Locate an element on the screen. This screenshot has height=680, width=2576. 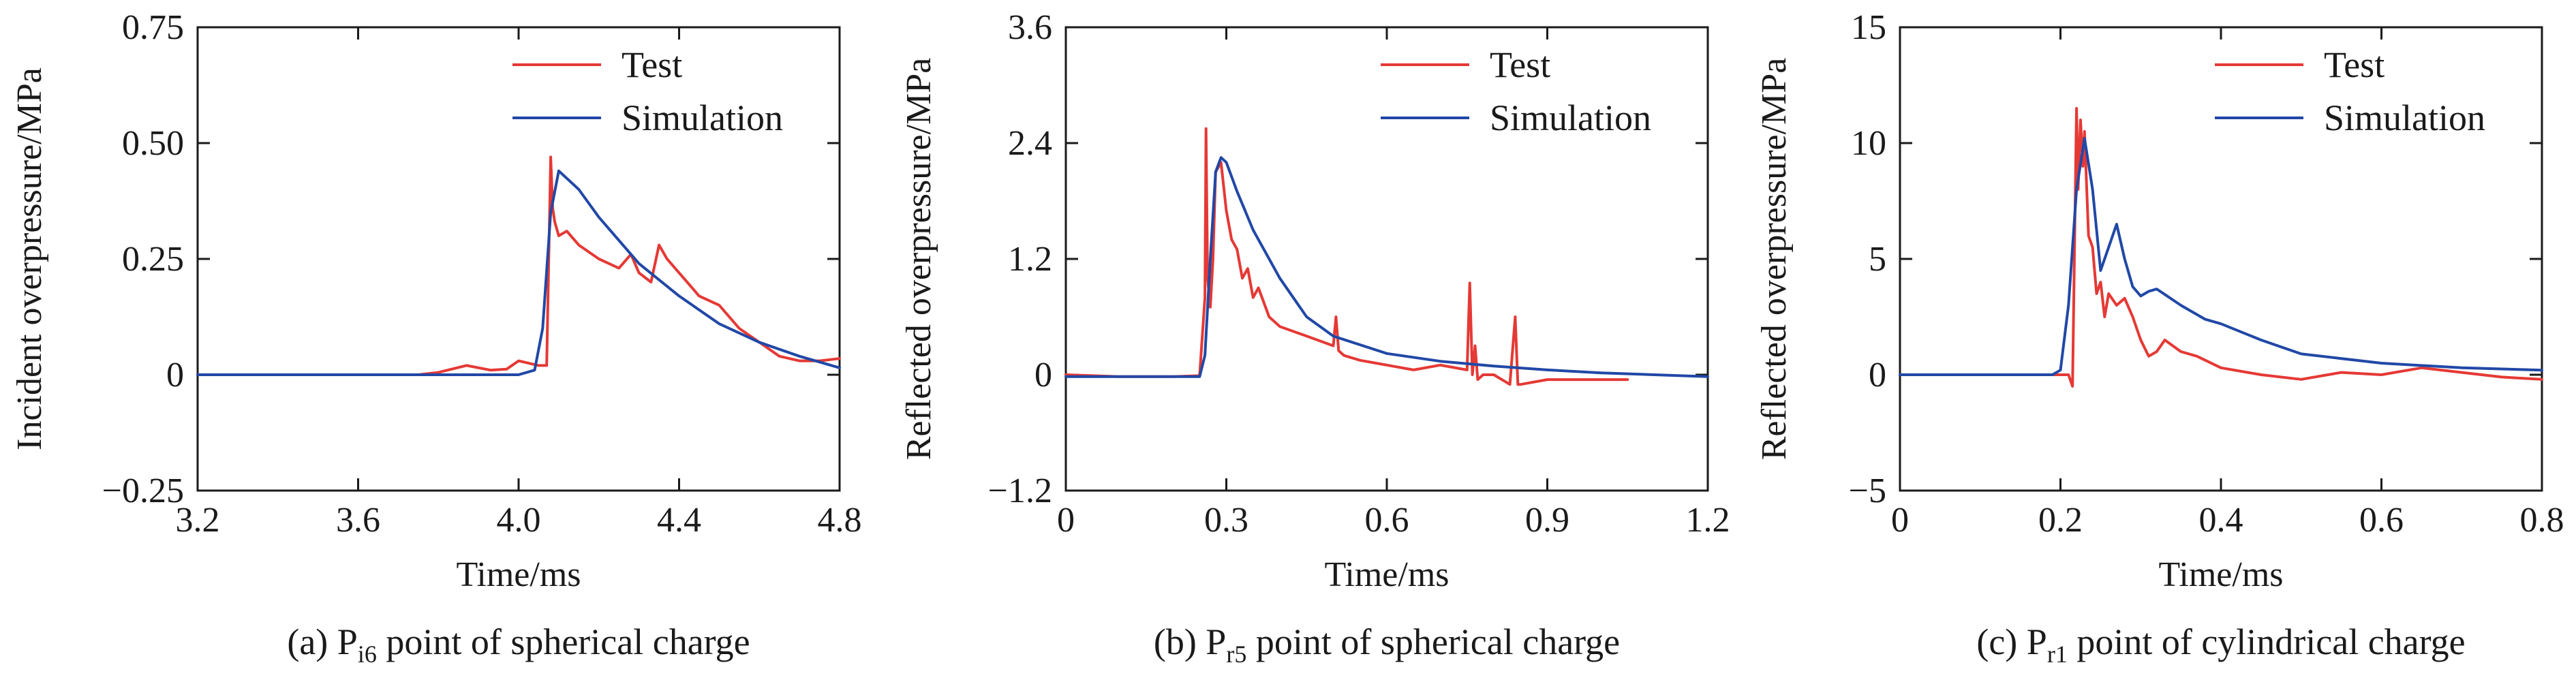
panel-caption: (a) Pi6 point of spherical charge is located at coordinates (518, 644).